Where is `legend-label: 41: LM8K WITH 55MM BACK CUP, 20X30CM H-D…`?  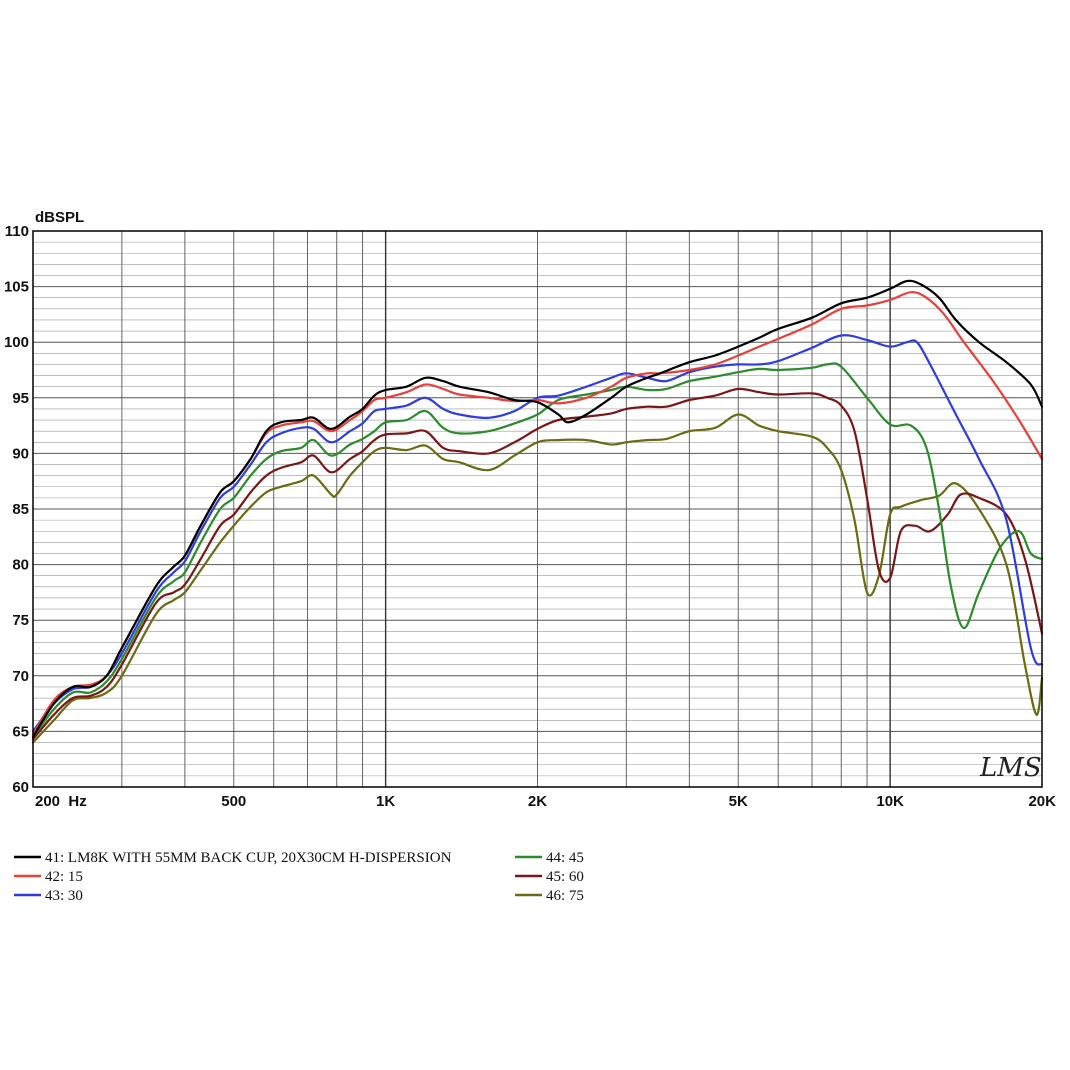
legend-label: 41: LM8K WITH 55MM BACK CUP, 20X30CM H-D… is located at coordinates (248, 858).